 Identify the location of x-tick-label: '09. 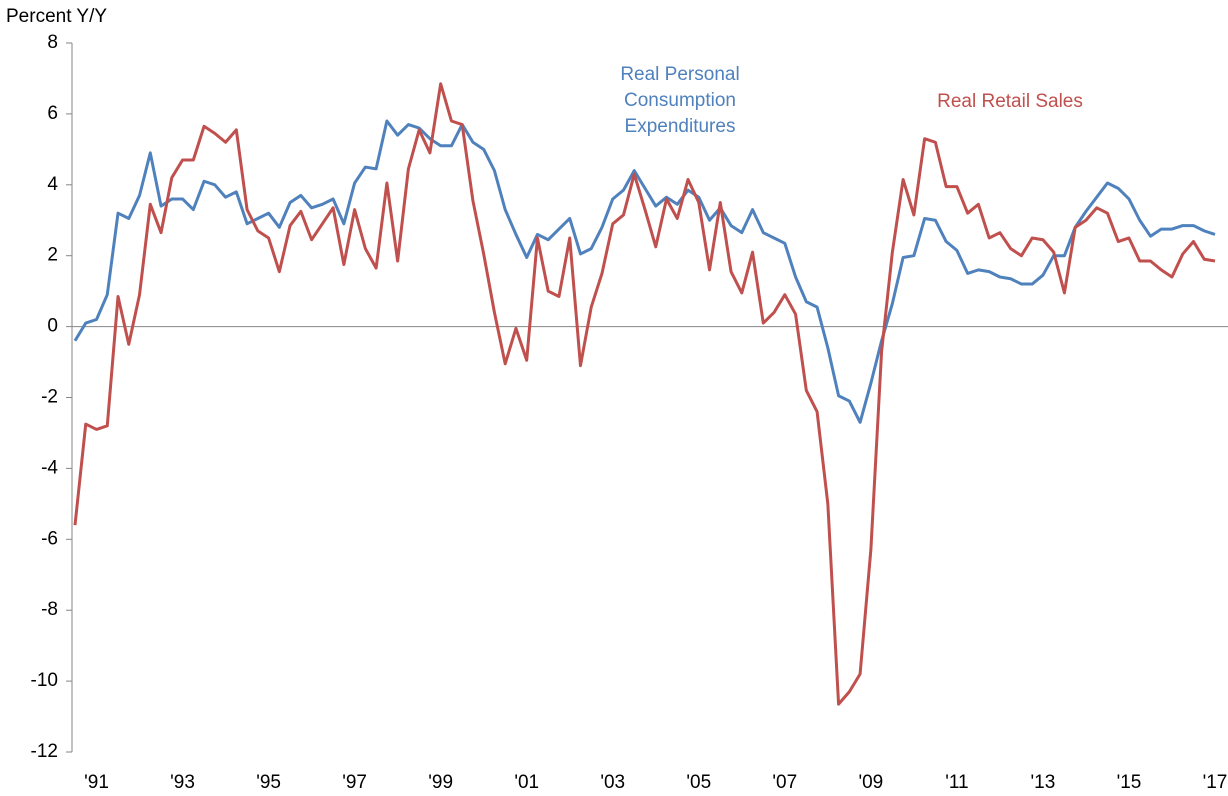
(870, 782).